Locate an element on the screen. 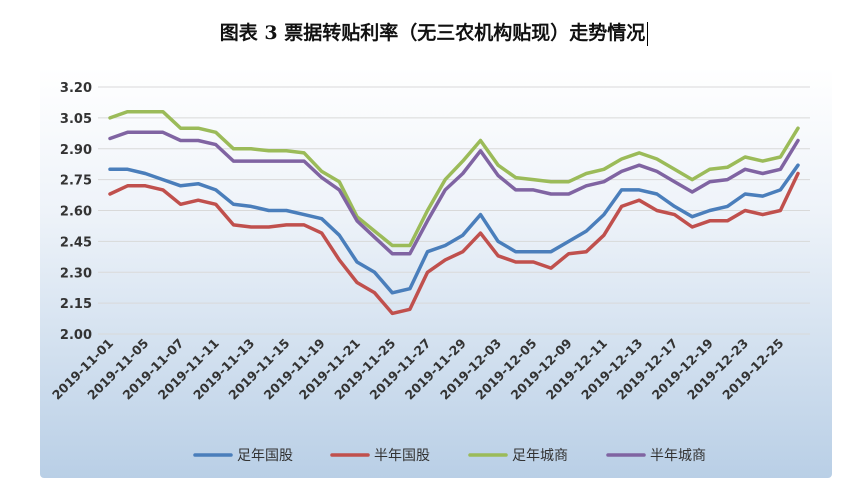 The width and height of the screenshot is (868, 492). legend-label: 足年国股 is located at coordinates (265, 456).